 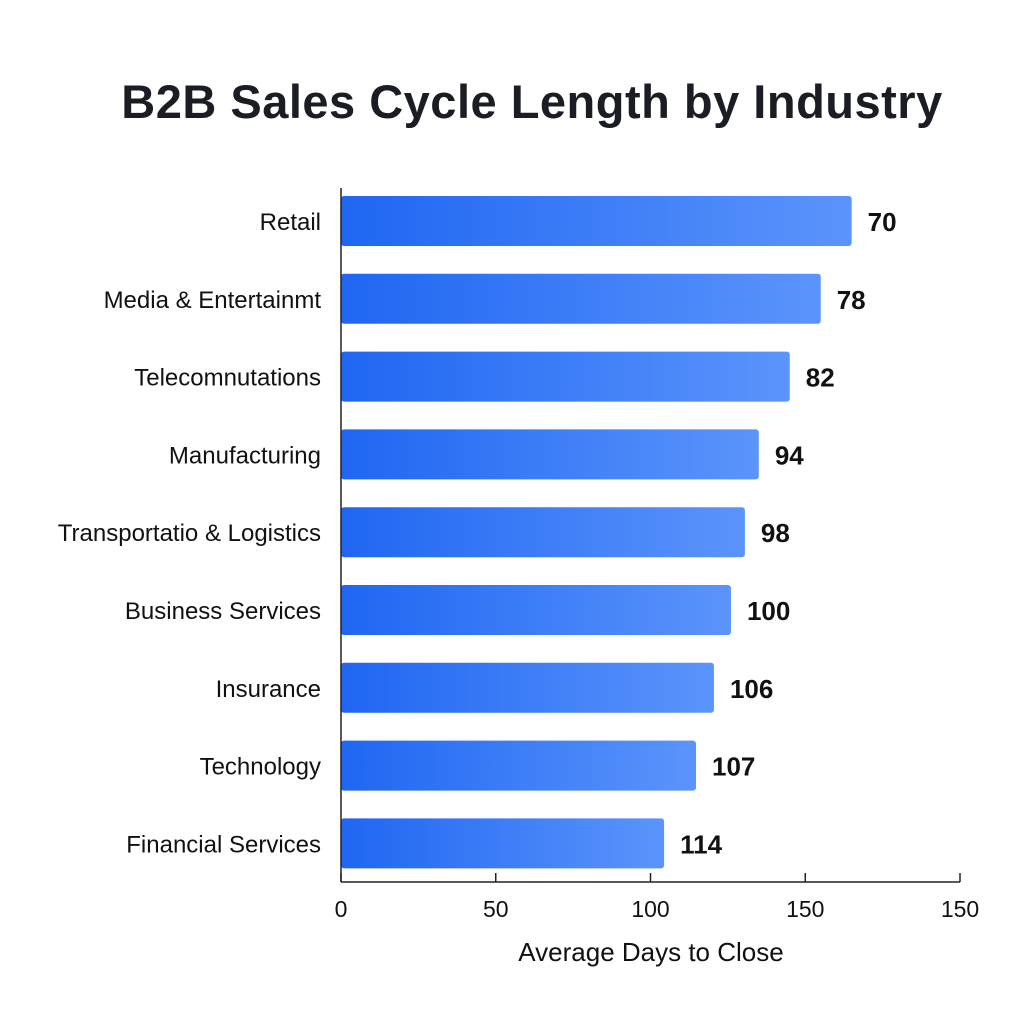 What do you see at coordinates (820, 378) in the screenshot?
I see `value-label: 82` at bounding box center [820, 378].